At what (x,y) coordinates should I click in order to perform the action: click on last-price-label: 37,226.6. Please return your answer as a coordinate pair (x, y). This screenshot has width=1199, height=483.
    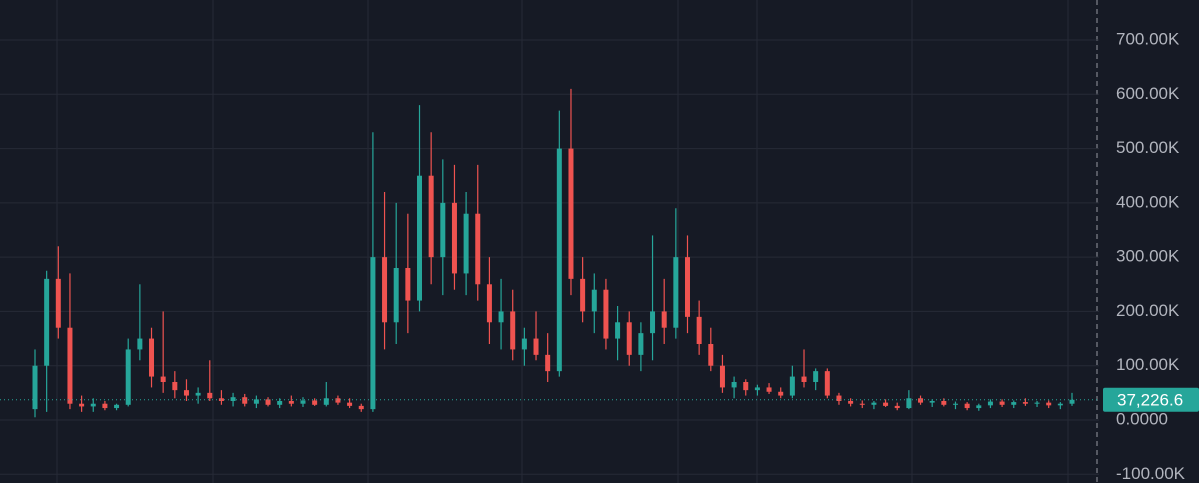
    Looking at the image, I should click on (1150, 399).